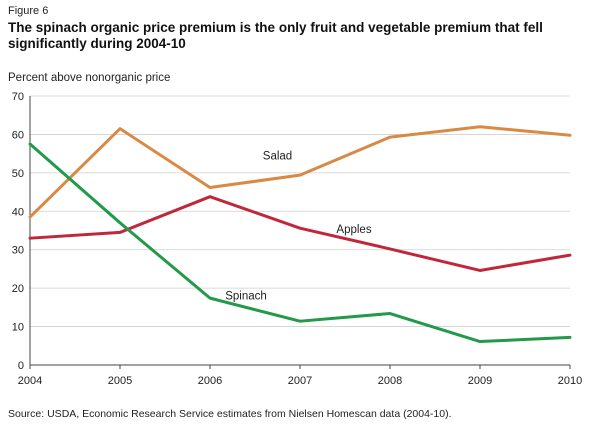 This screenshot has width=593, height=431. I want to click on y-tick-label-10: 10, so click(18, 328).